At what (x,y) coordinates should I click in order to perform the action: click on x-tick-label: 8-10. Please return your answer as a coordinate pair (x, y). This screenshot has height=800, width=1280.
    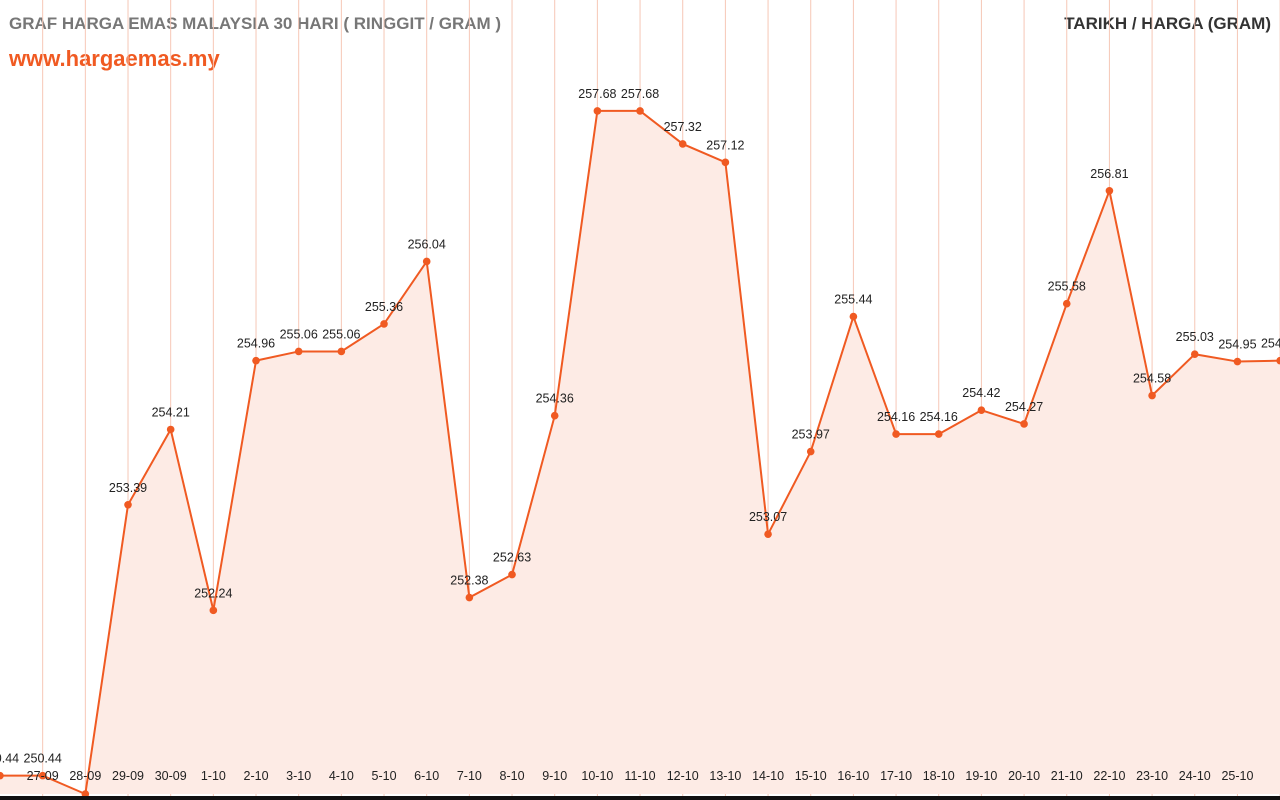
    Looking at the image, I should click on (512, 776).